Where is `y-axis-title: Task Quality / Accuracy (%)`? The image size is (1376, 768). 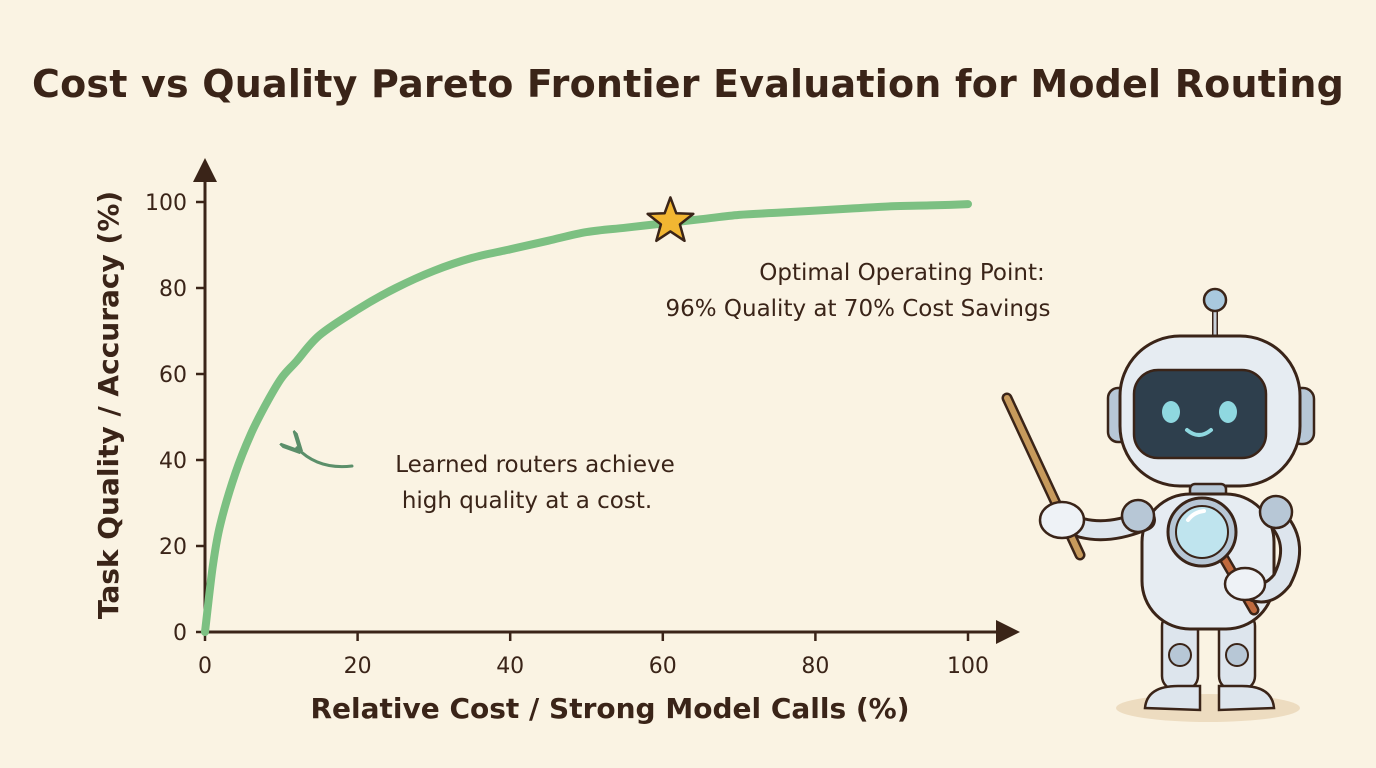 y-axis-title: Task Quality / Accuracy (%) is located at coordinates (108, 405).